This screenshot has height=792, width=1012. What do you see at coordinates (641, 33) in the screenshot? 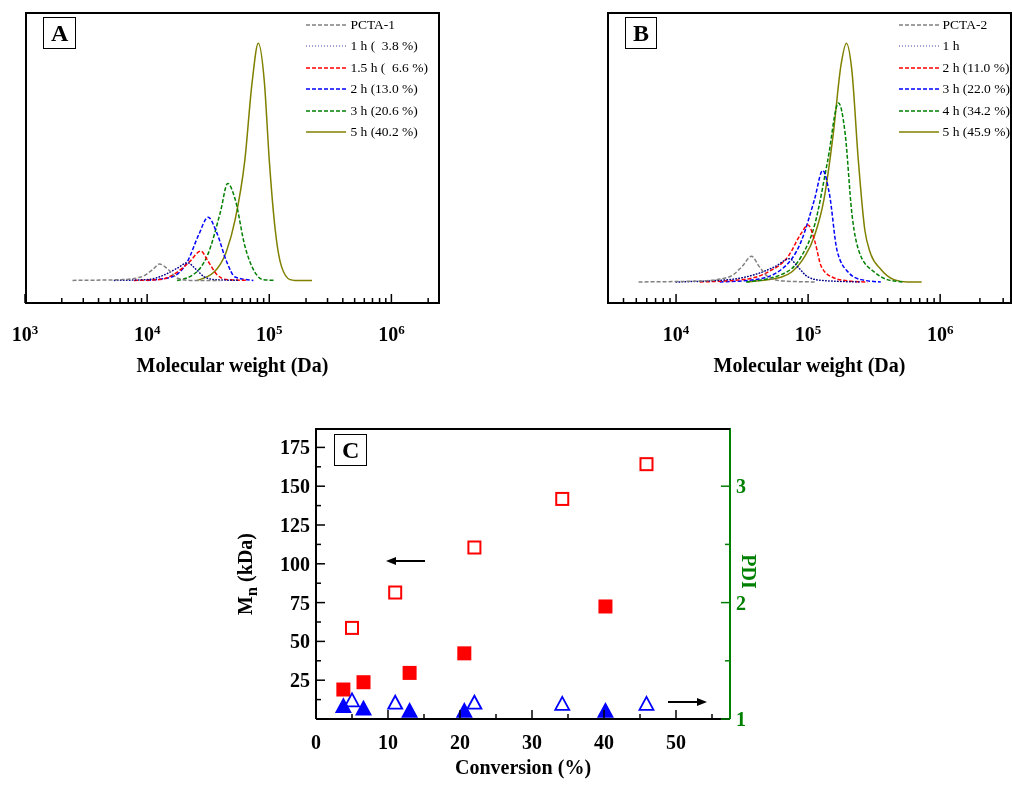
I see `chart-title: B` at bounding box center [641, 33].